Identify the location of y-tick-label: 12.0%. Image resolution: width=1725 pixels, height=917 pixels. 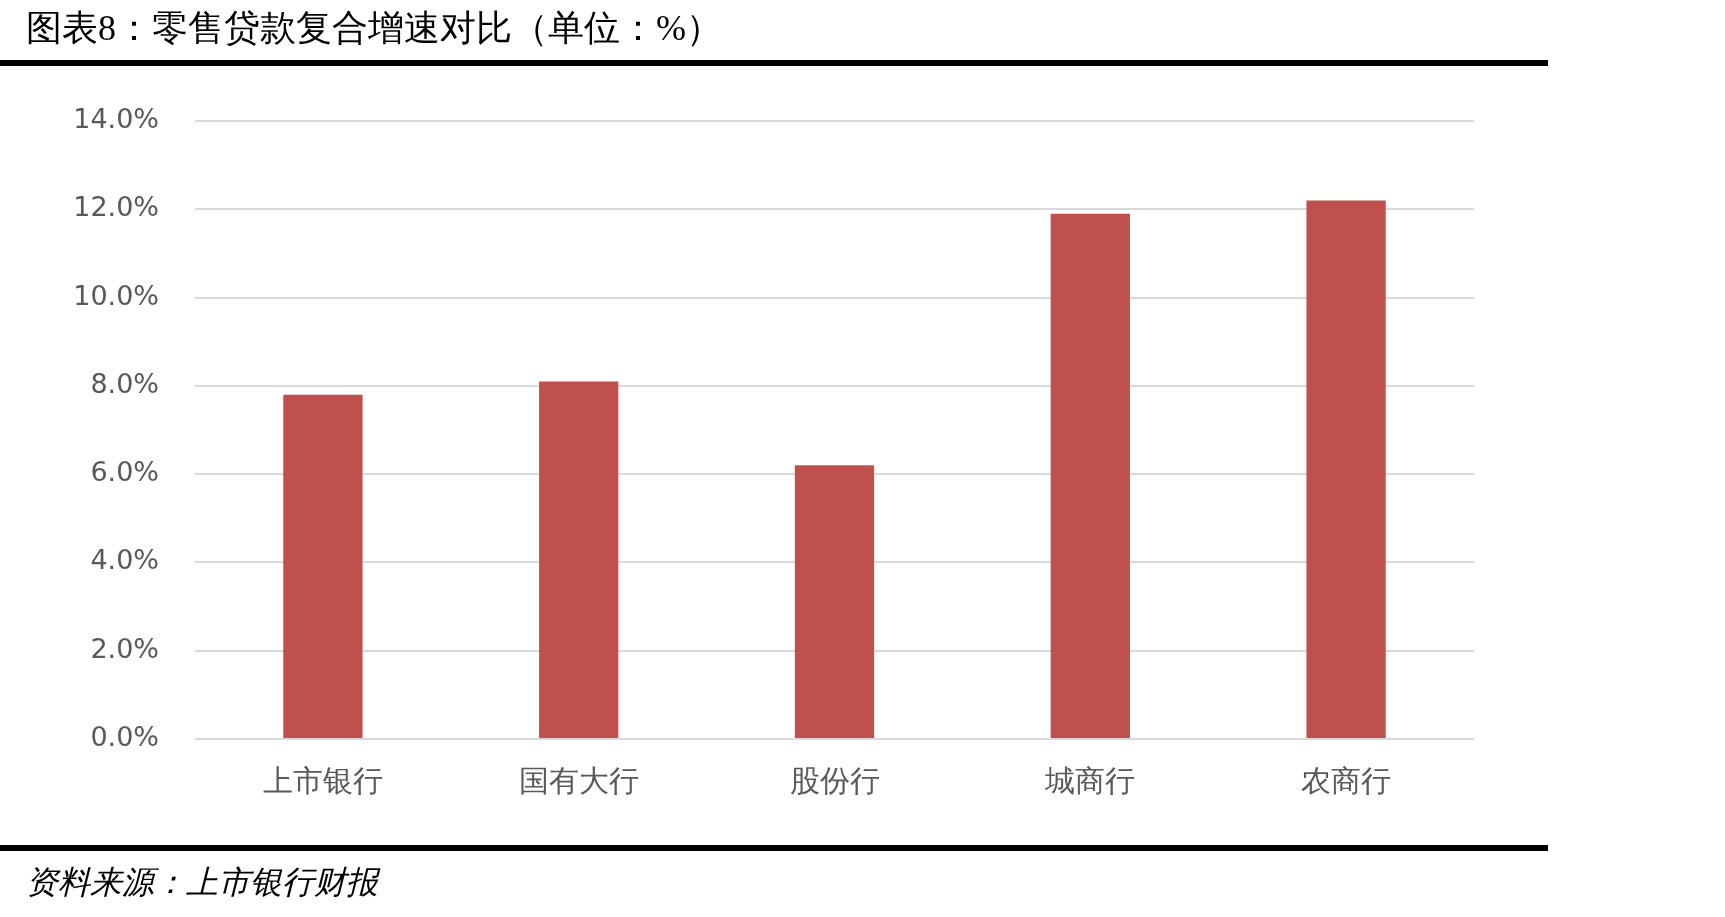
(116, 207).